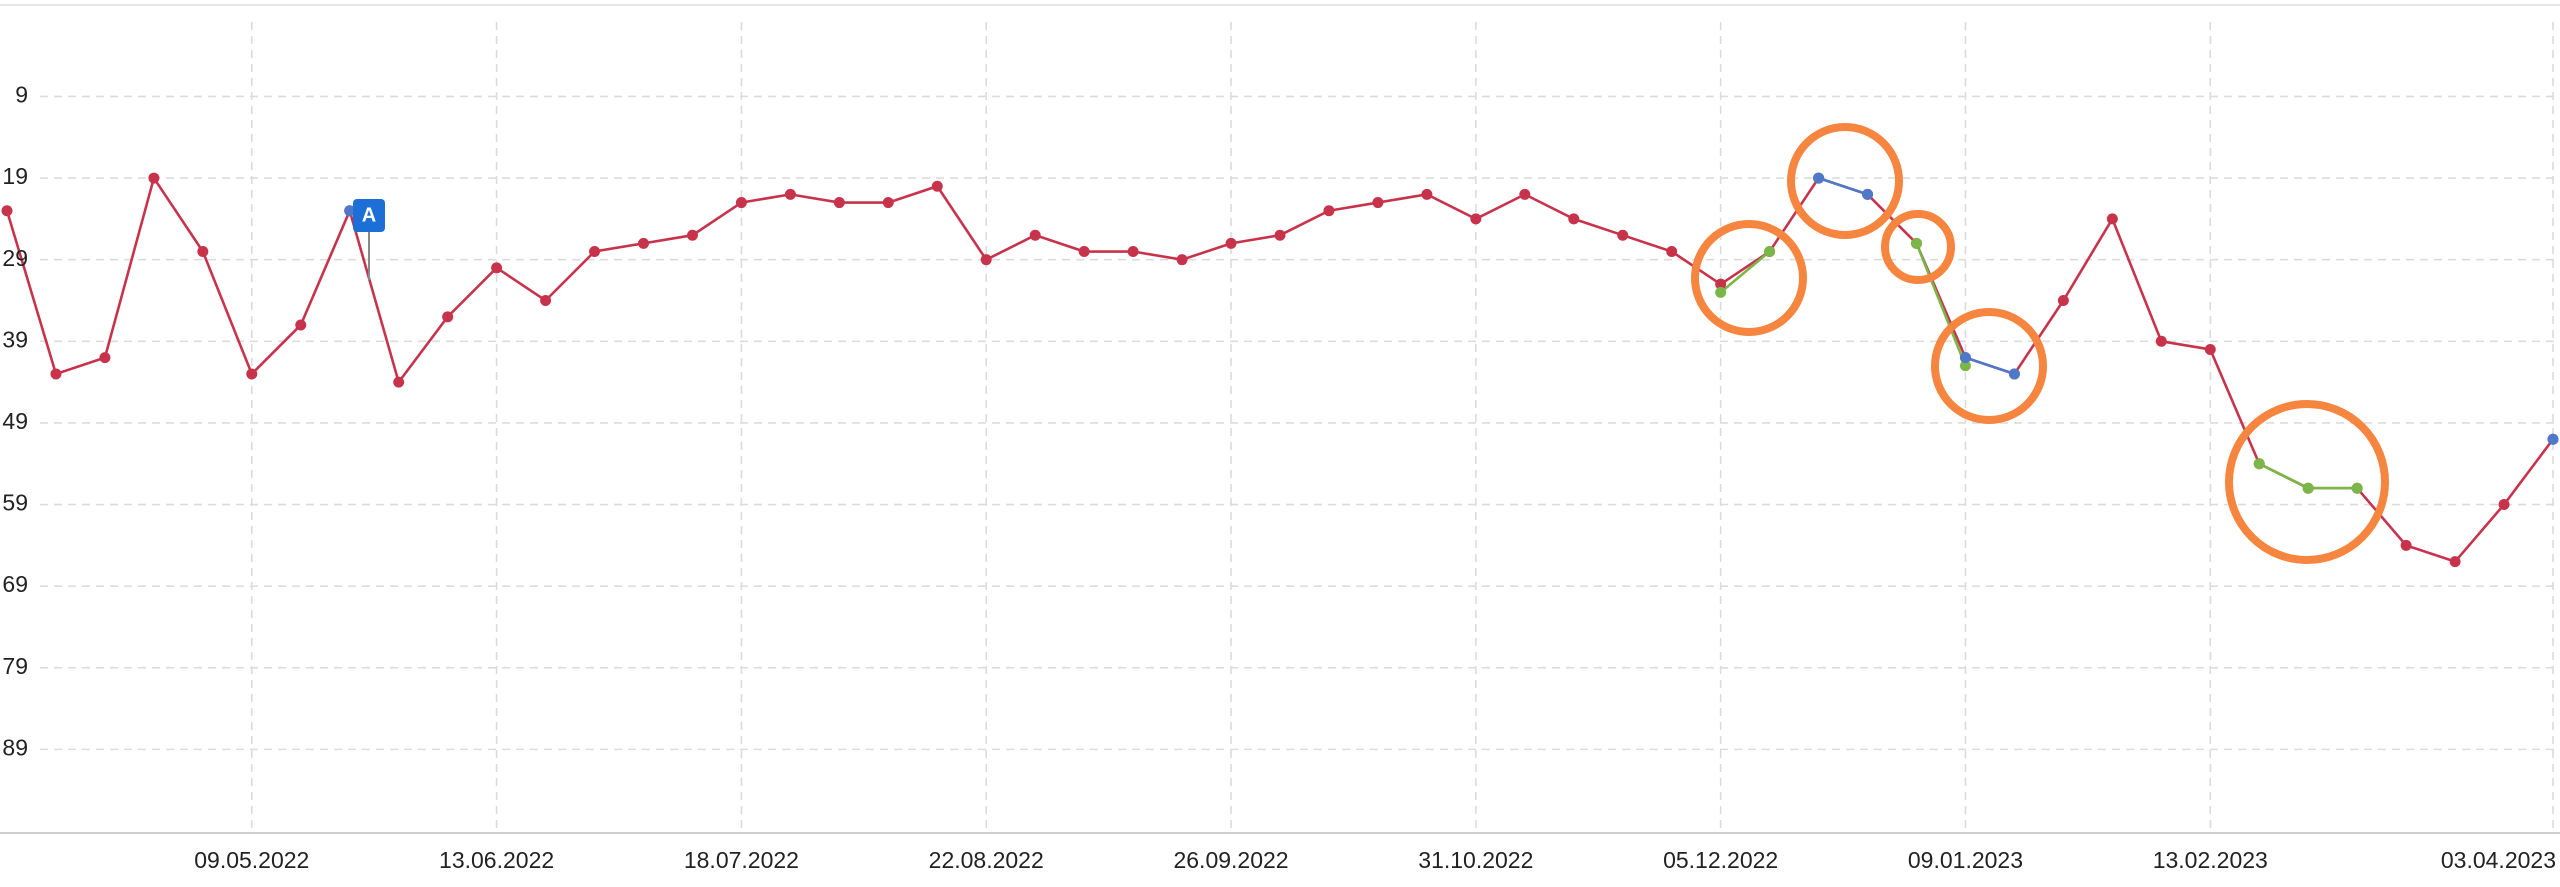 This screenshot has height=887, width=2560. Describe the element at coordinates (251, 860) in the screenshot. I see `x-tick-label: 09.05.2022` at that location.